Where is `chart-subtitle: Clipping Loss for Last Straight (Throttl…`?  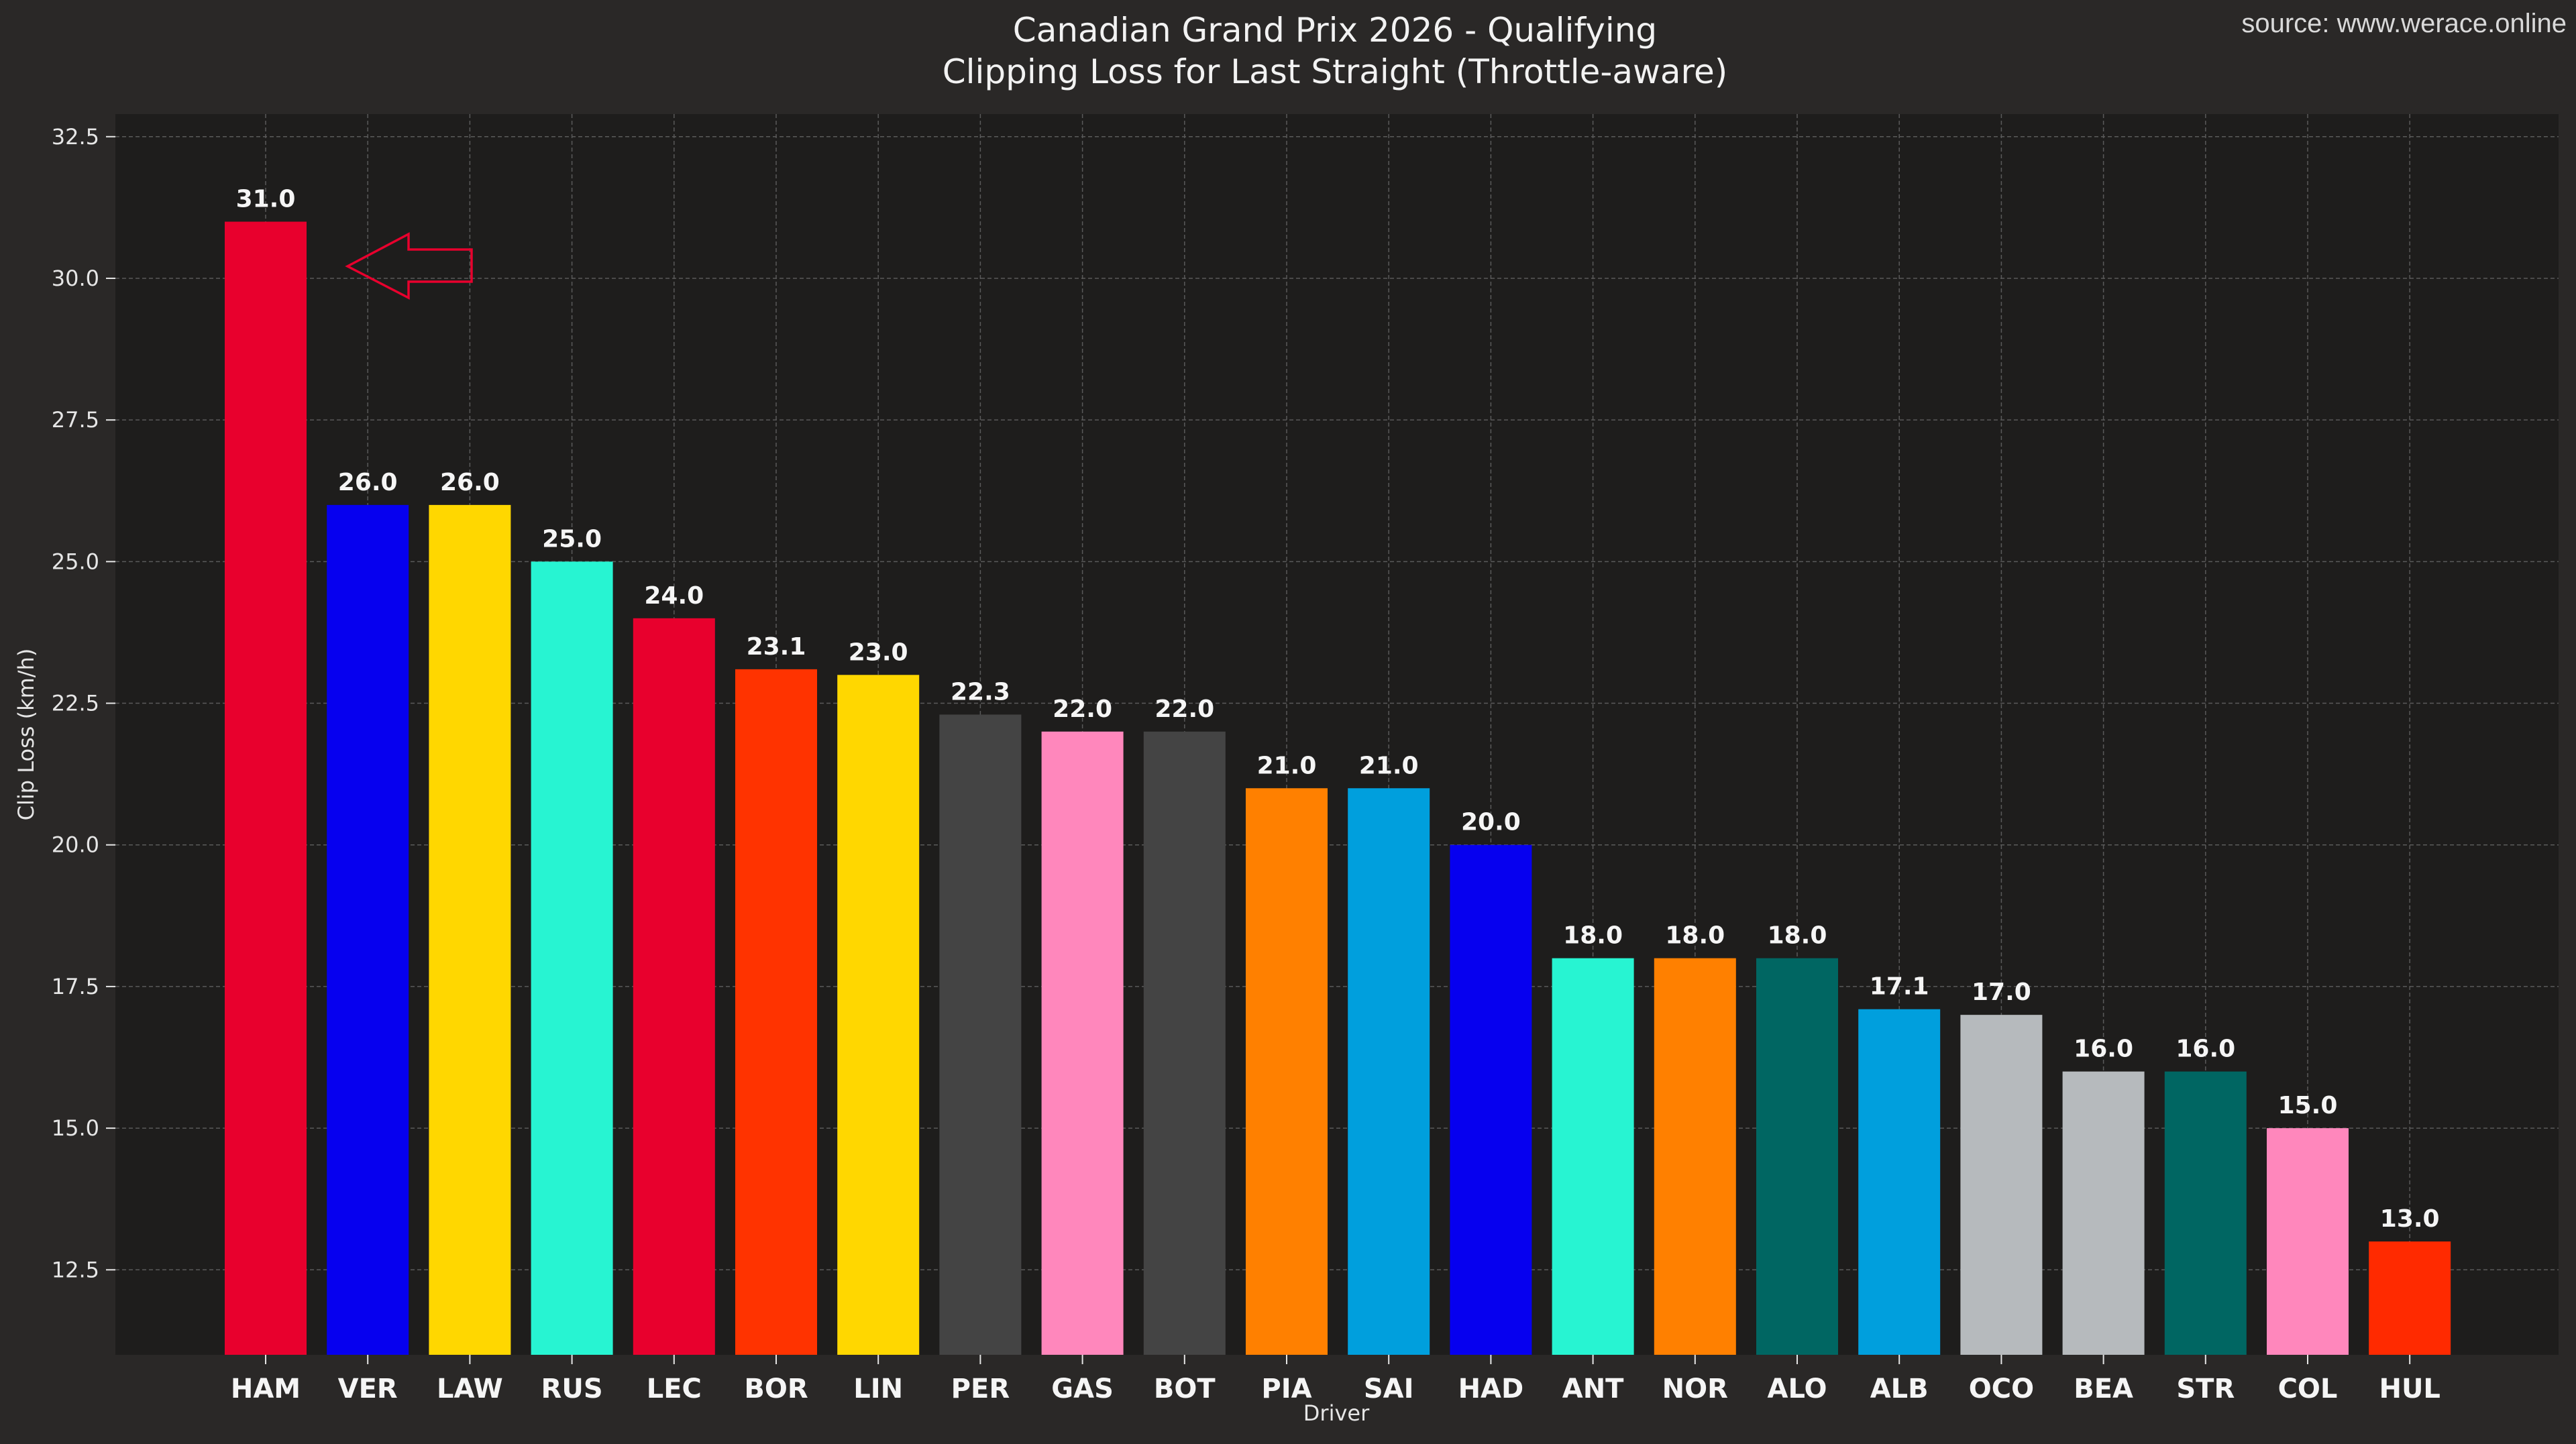 chart-subtitle: Clipping Loss for Last Straight (Throttl… is located at coordinates (1335, 71).